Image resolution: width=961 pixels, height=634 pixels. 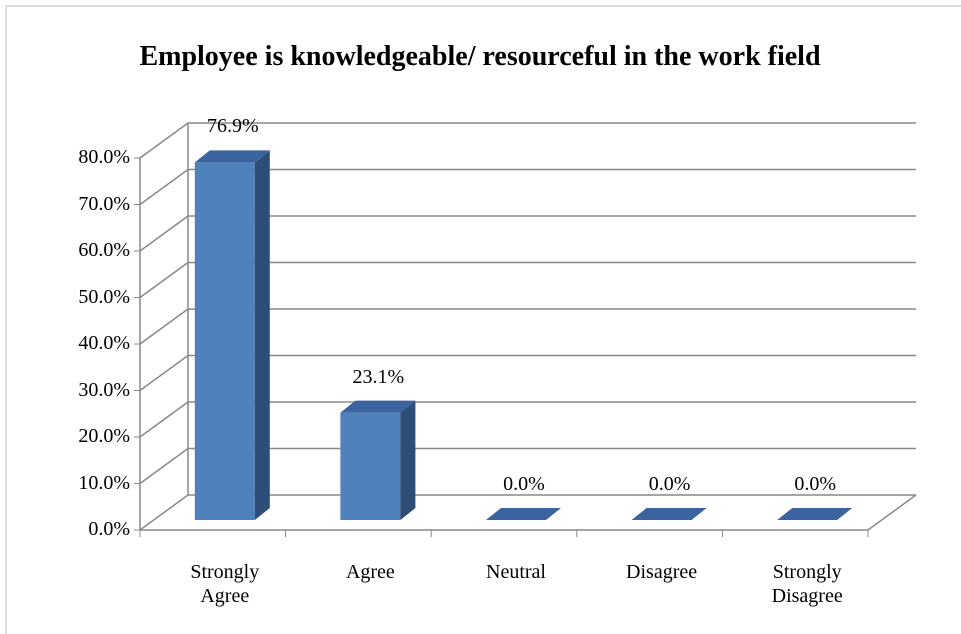 What do you see at coordinates (104, 343) in the screenshot?
I see `y-tick-label: 40.0%` at bounding box center [104, 343].